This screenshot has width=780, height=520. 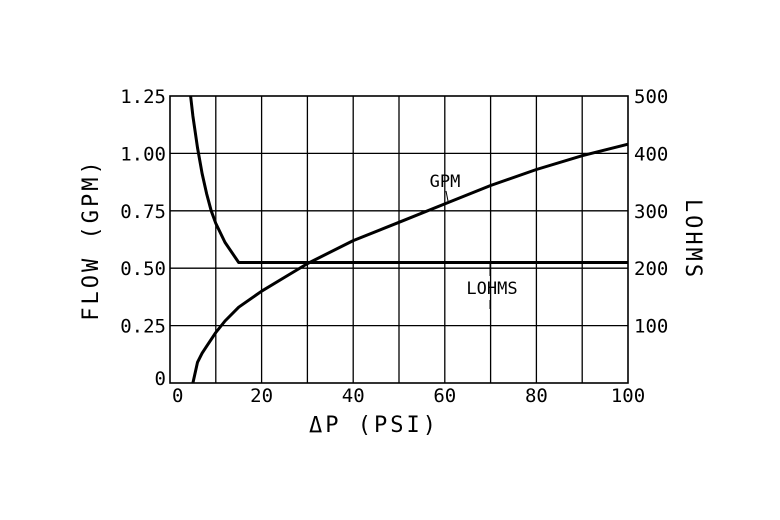 I want to click on y-right-tick-label: 400, so click(x=651, y=154).